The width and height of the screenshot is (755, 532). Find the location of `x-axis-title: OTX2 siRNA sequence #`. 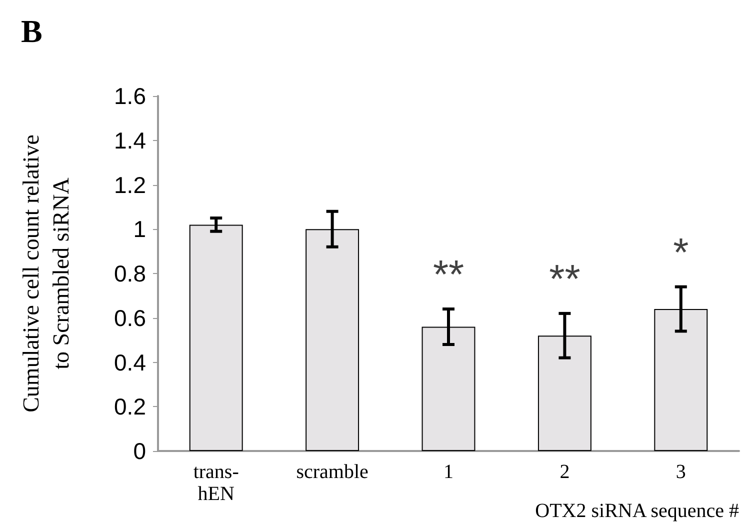

x-axis-title: OTX2 siRNA sequence # is located at coordinates (637, 511).